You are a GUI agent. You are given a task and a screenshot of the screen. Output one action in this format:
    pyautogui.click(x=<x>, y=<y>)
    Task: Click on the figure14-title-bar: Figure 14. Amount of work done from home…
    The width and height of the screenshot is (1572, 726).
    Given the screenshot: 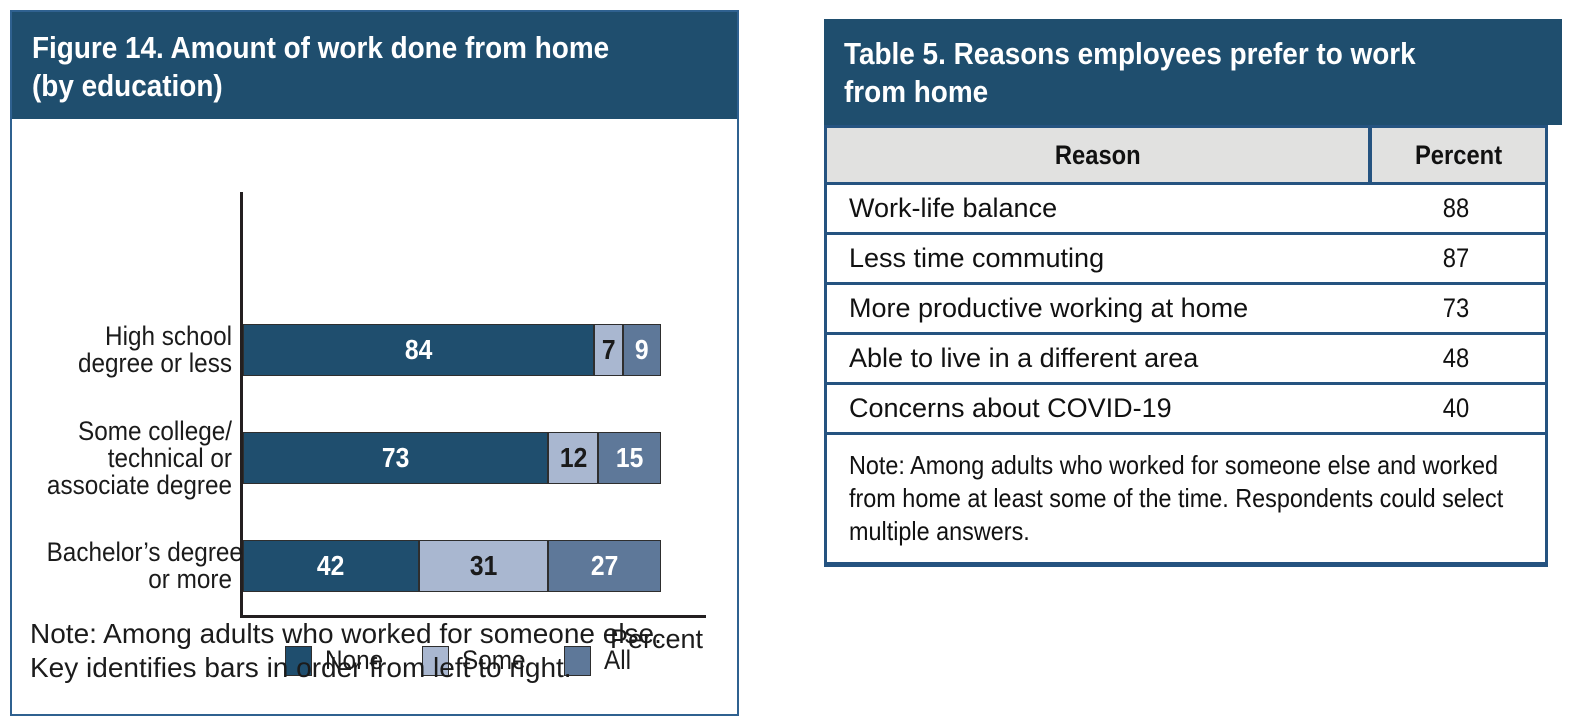 What is the action you would take?
    pyautogui.click(x=374, y=65)
    